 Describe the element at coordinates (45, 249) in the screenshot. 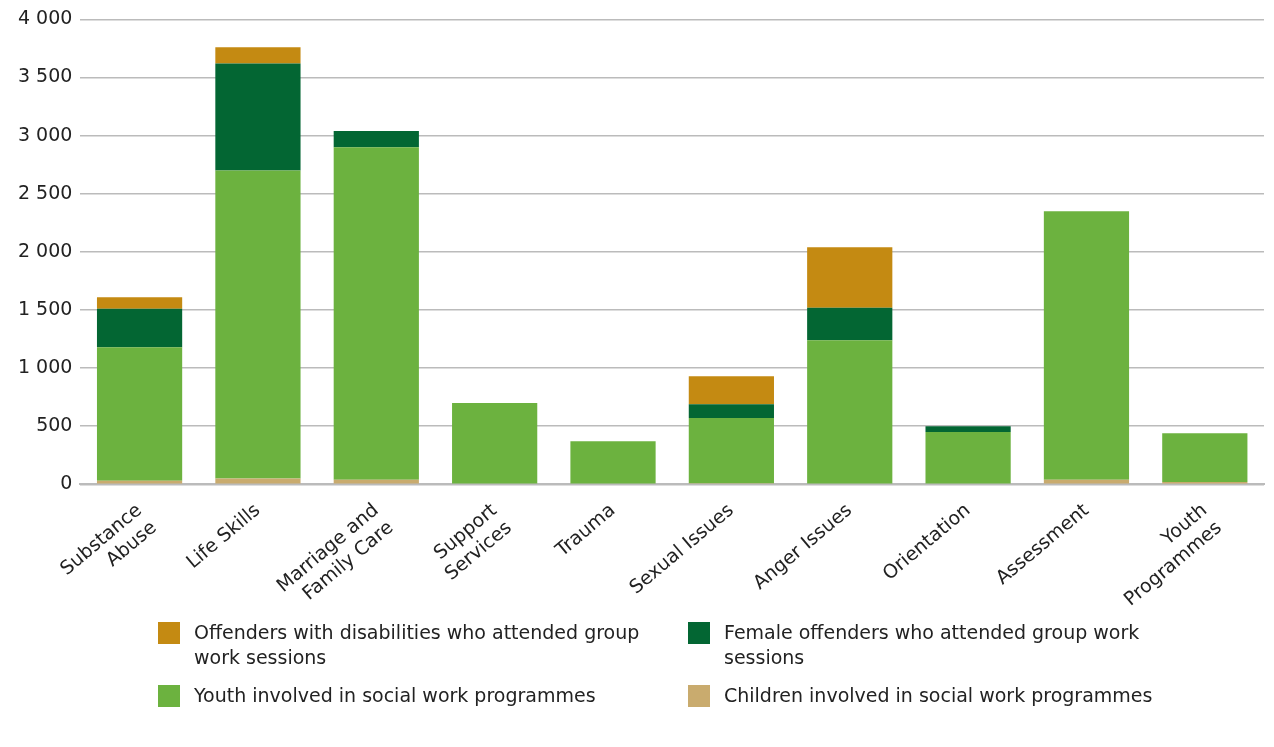

I see `y-tick-label: 2 000` at that location.